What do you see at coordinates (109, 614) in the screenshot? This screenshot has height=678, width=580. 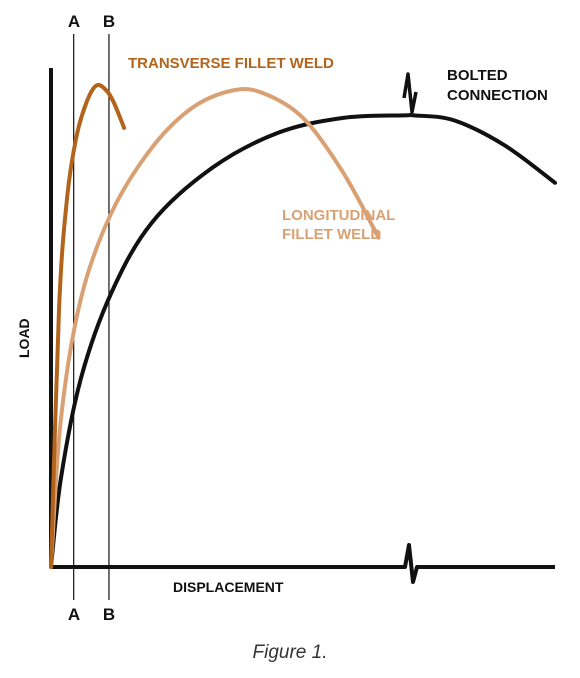 I see `ref-label-b-bottom: B` at bounding box center [109, 614].